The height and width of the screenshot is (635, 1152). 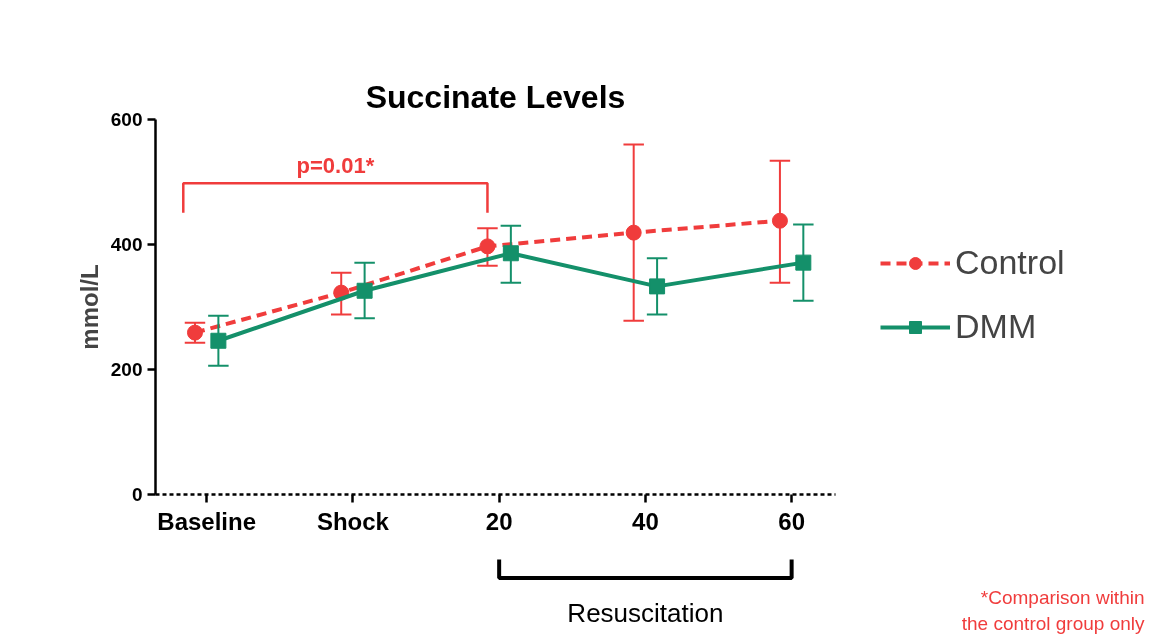 What do you see at coordinates (207, 521) in the screenshot?
I see `x-tick-label: Baseline` at bounding box center [207, 521].